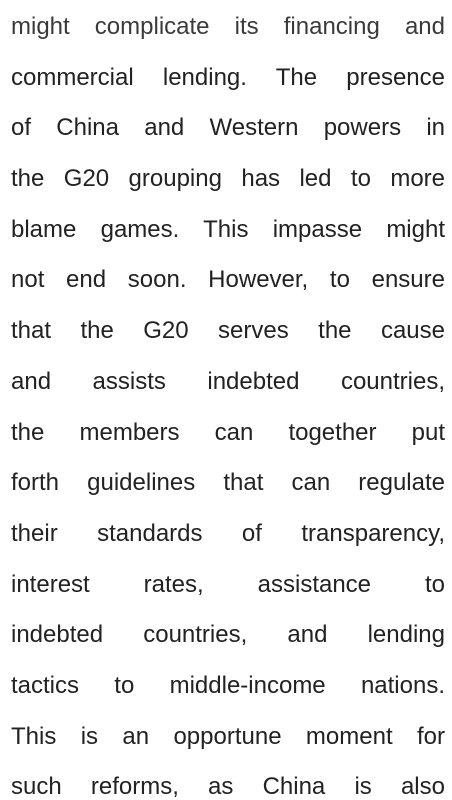 This screenshot has height=800, width=452. I want to click on text-line: might complicate its financing and, so click(228, 26).